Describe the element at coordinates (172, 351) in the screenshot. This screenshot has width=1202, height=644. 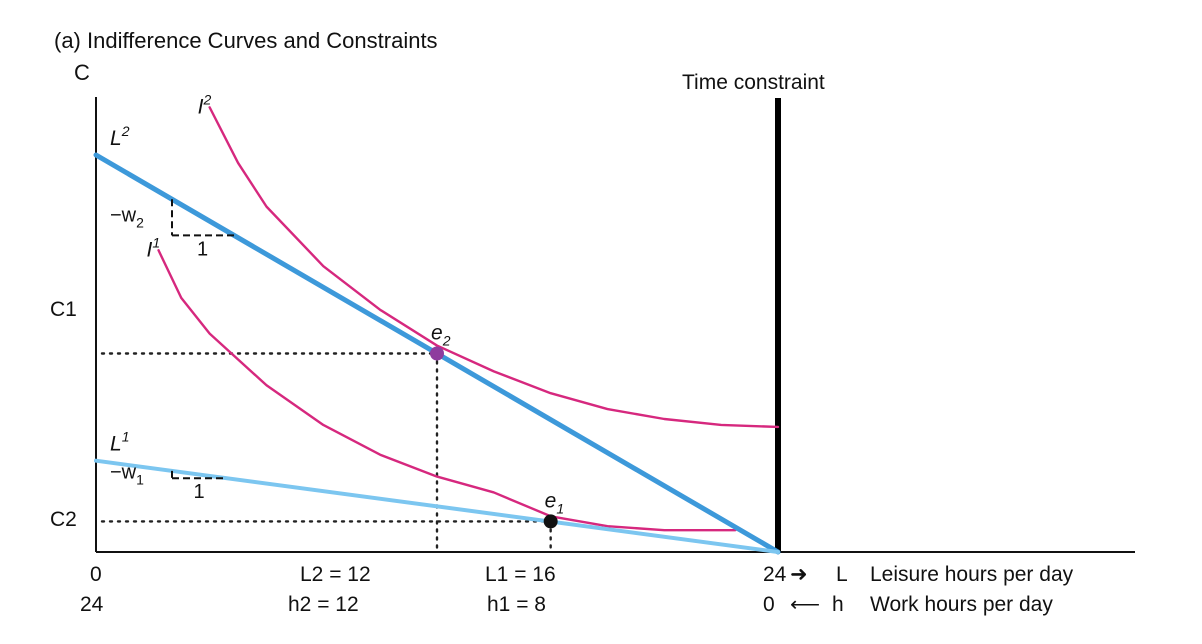
I see `slope-annotations: −w2 1 −w1 1` at that location.